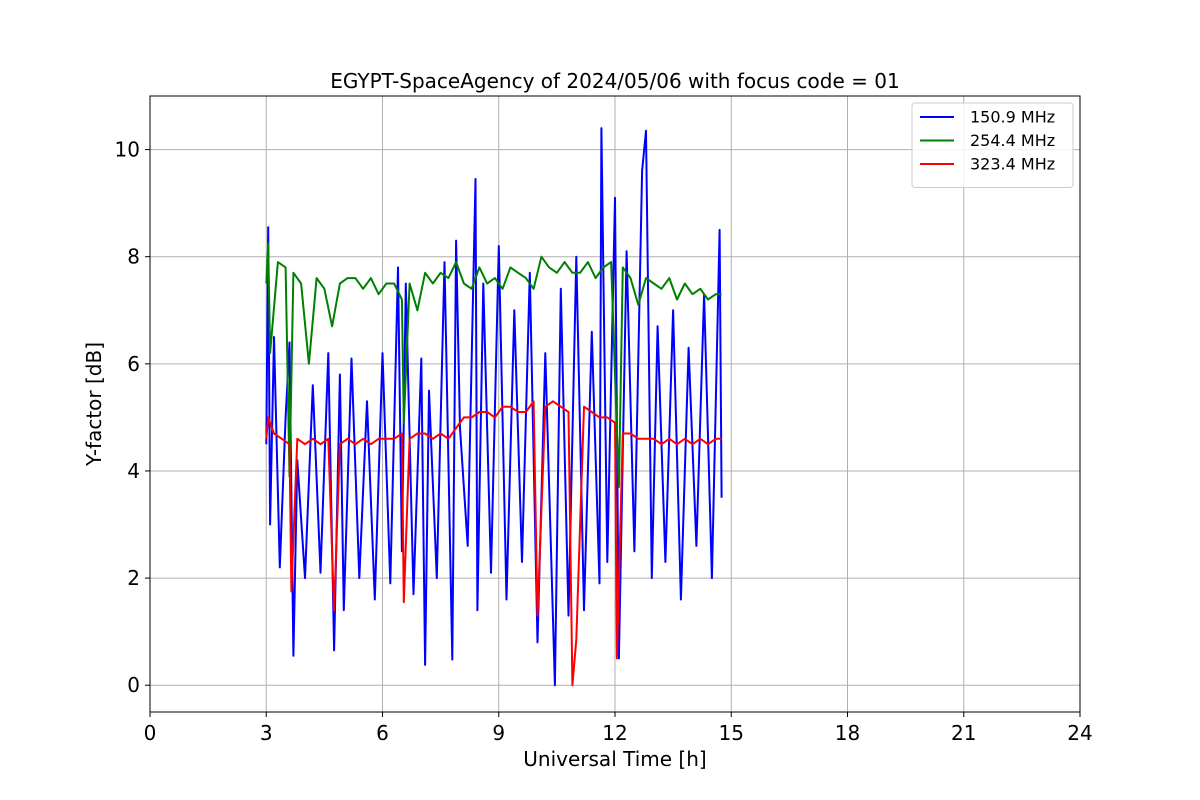  What do you see at coordinates (382, 733) in the screenshot?
I see `x-tick-label: 6` at bounding box center [382, 733].